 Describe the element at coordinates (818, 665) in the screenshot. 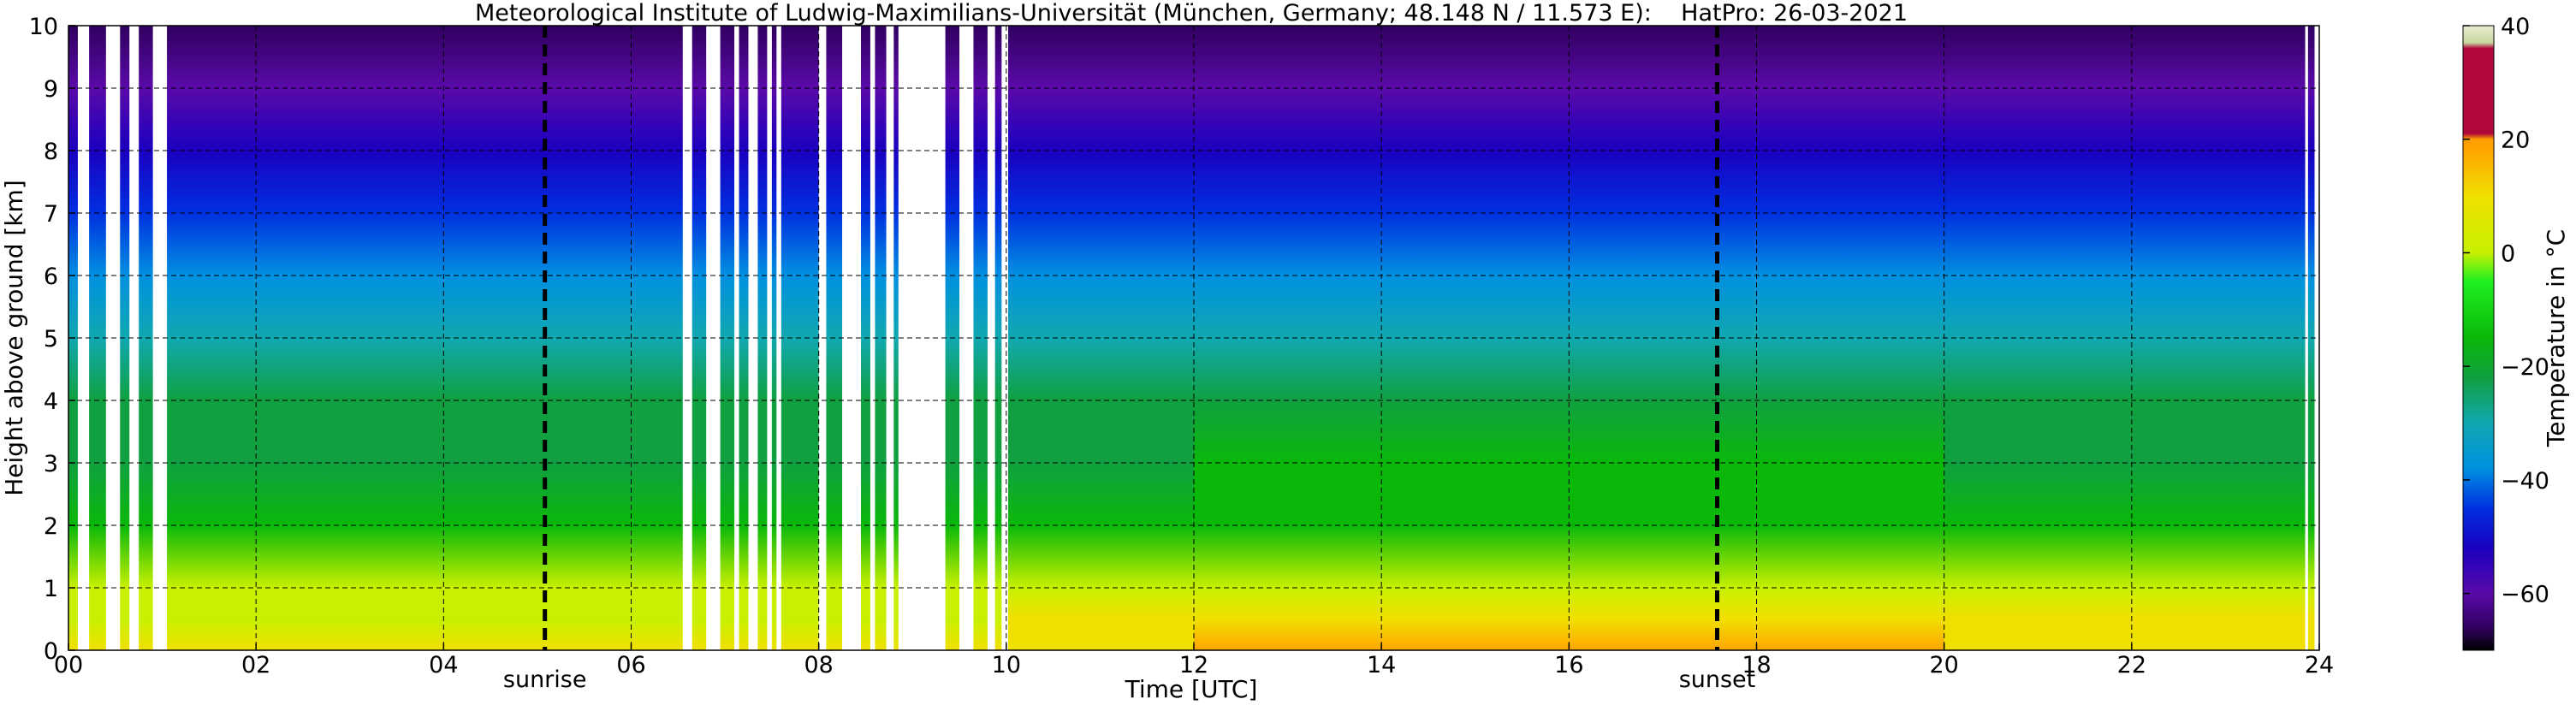

I see `x-tick-label: 08` at that location.